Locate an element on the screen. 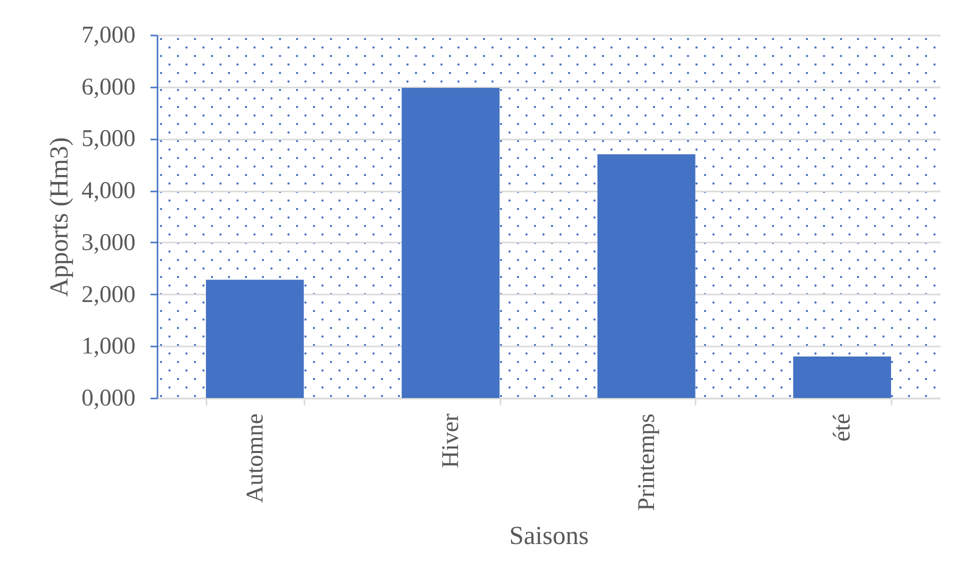 Image resolution: width=958 pixels, height=578 pixels. y-tick-label: 5,000 is located at coordinates (109, 139).